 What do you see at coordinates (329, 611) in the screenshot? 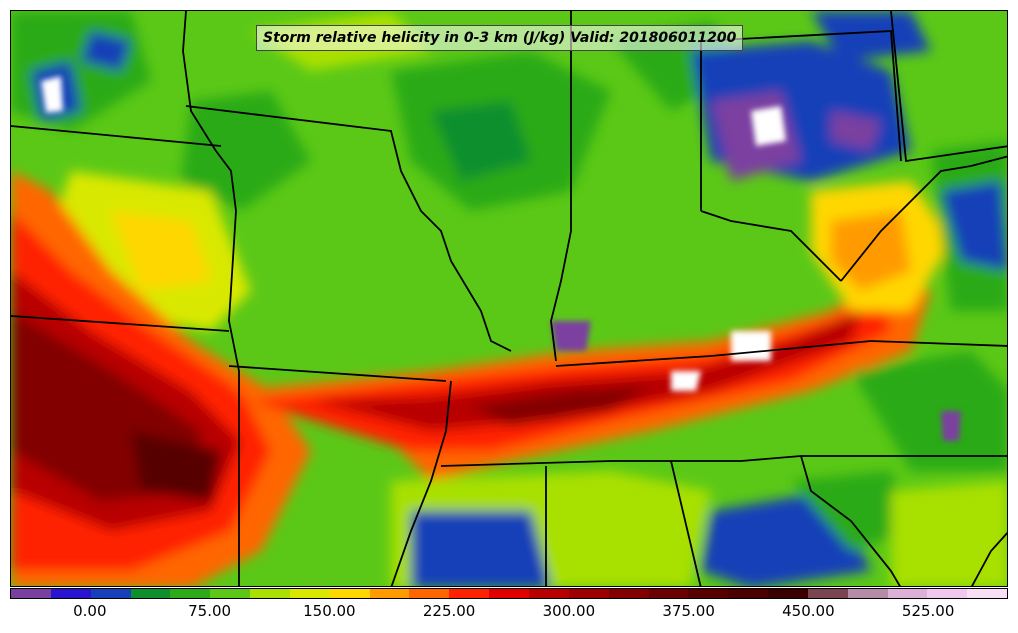
I see `colorbar-tick-label: 150.00` at bounding box center [329, 611].